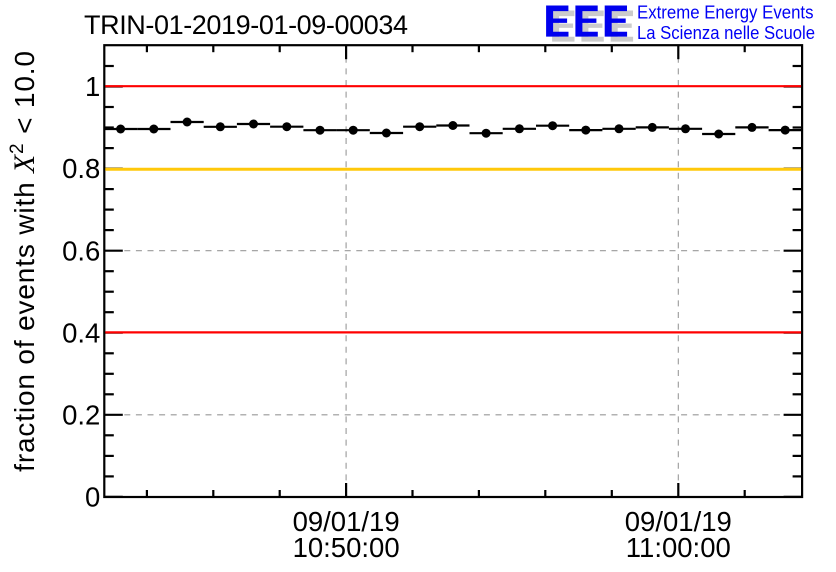  Describe the element at coordinates (92, 497) in the screenshot. I see `svg-text: 0` at that location.